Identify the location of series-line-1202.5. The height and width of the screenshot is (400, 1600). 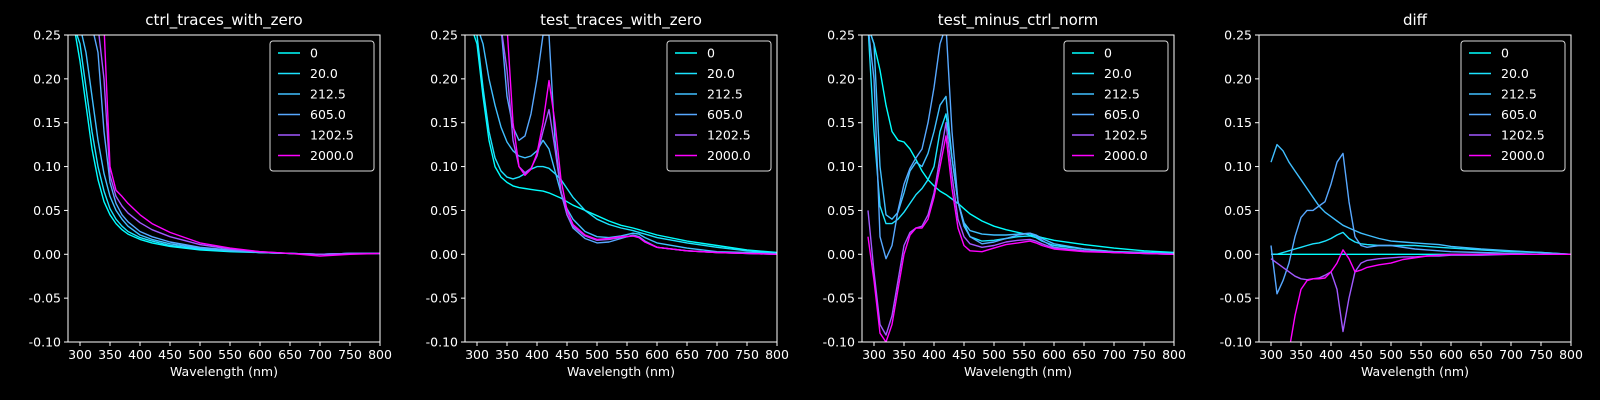
(1020, 229).